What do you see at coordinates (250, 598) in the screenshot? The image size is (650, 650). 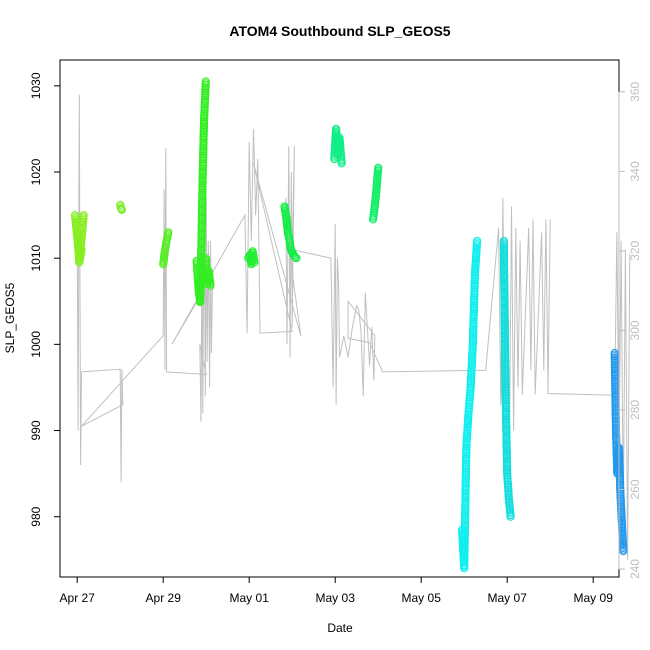 I see `x-tick-label: May 01` at bounding box center [250, 598].